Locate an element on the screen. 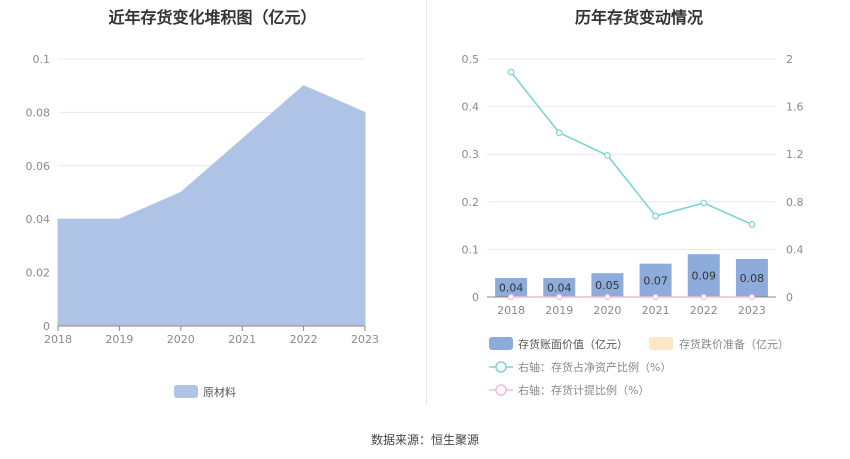  legend-label-net-asset-ratio: 右轴：存货占净资产比例（%） is located at coordinates (594, 367).